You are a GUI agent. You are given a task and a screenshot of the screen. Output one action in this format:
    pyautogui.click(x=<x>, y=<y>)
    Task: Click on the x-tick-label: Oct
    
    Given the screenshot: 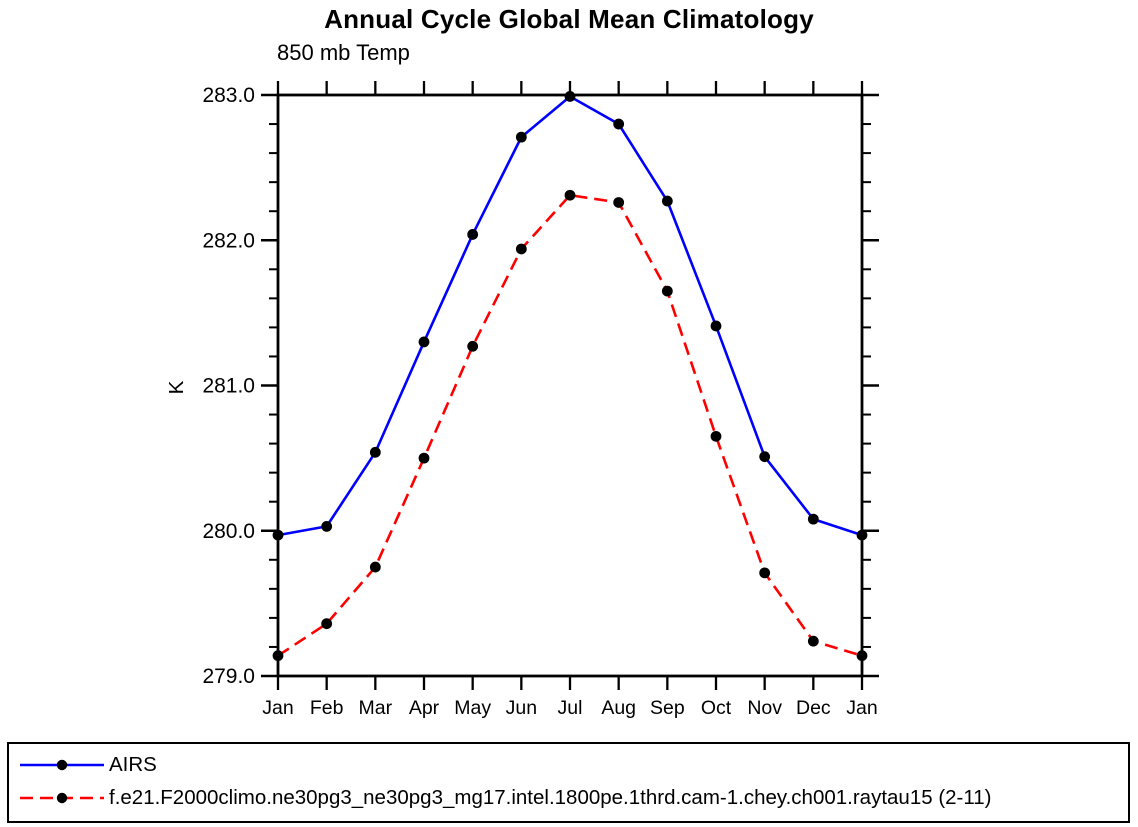 What is the action you would take?
    pyautogui.click(x=716, y=708)
    